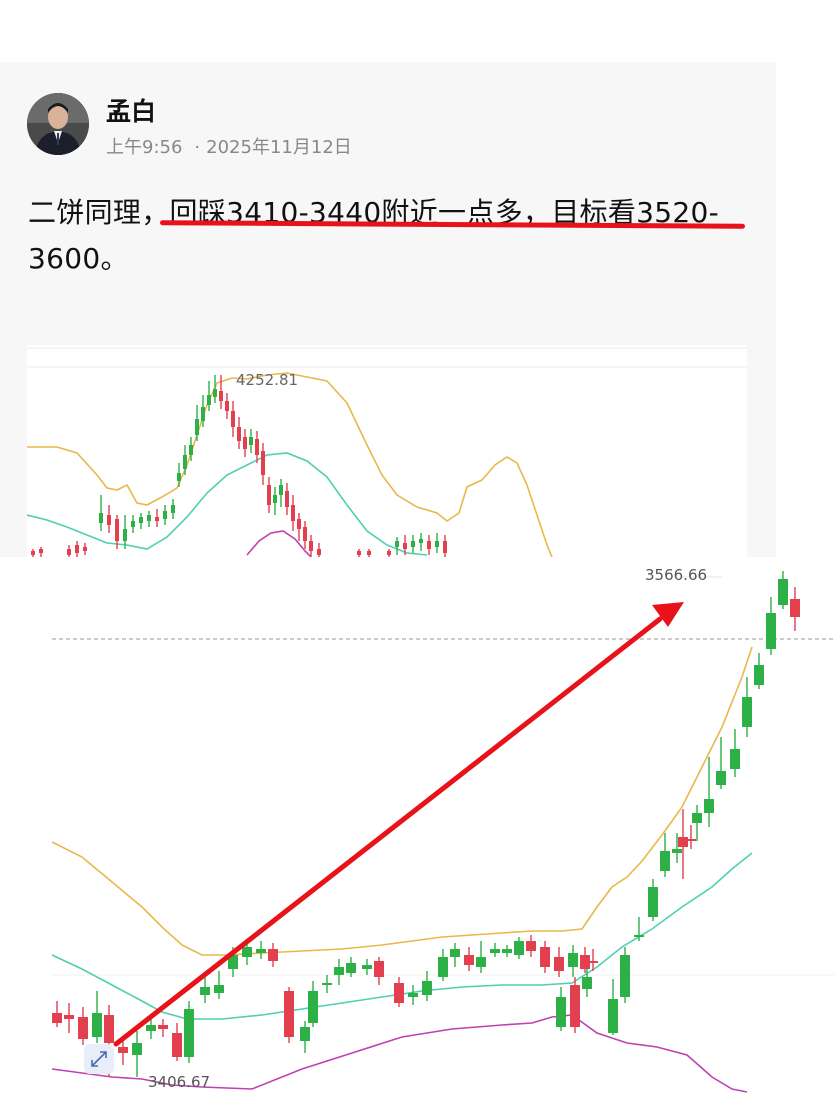 The image size is (834, 1116). I want to click on lower-chart-lower-band, so click(399, 1053).